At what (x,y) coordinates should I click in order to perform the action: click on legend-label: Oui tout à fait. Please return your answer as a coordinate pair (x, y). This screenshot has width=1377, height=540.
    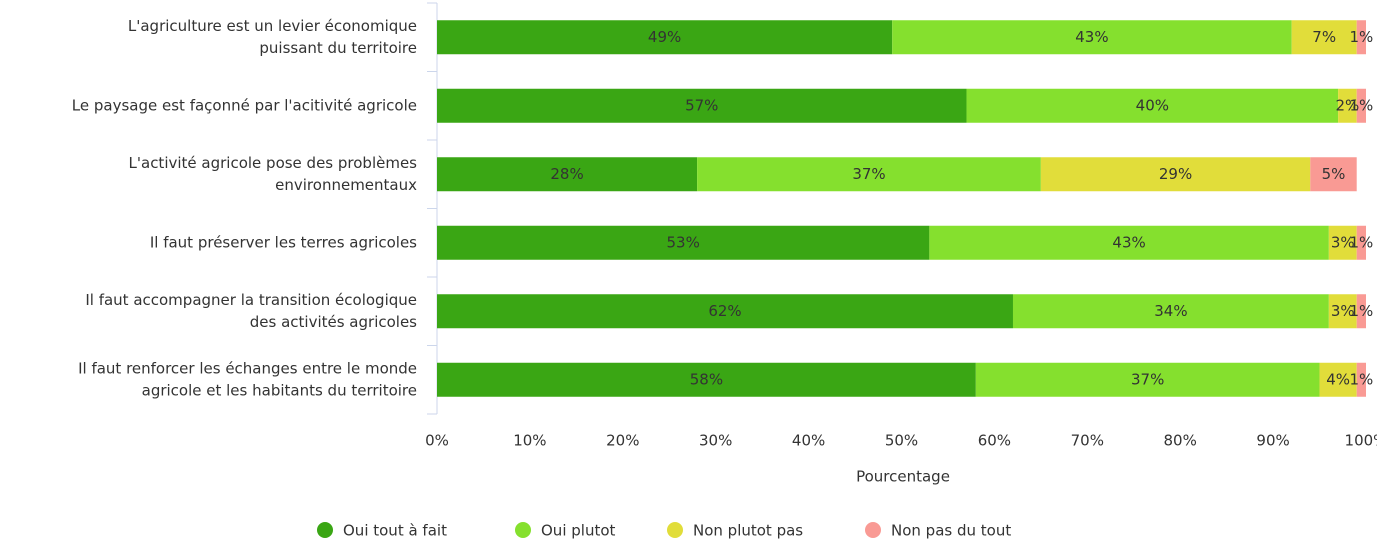
    Looking at the image, I should click on (395, 531).